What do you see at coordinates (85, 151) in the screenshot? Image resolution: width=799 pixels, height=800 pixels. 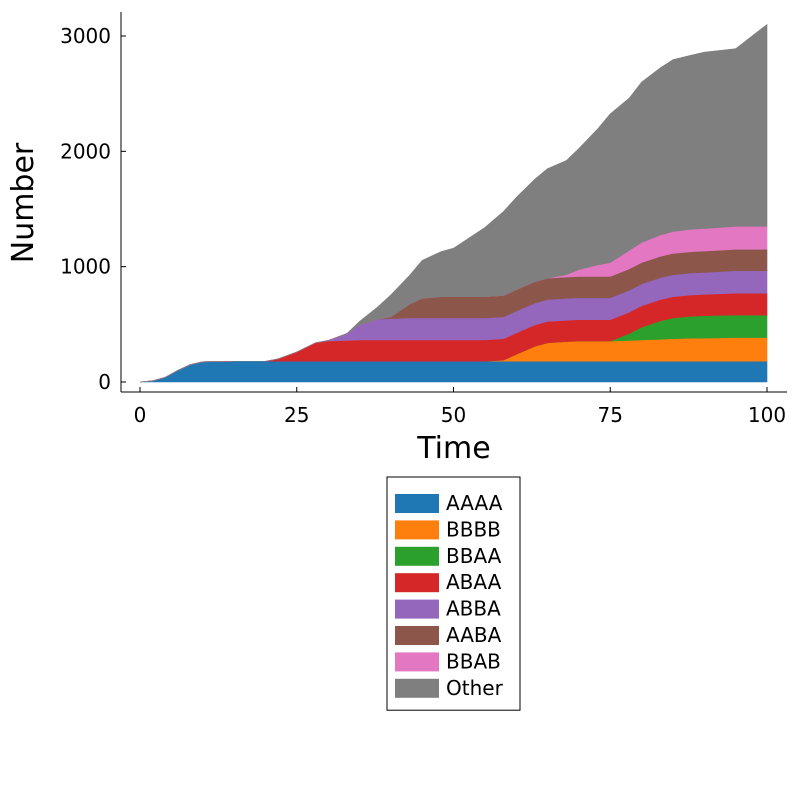 I see `y-tick-label: 2000` at bounding box center [85, 151].